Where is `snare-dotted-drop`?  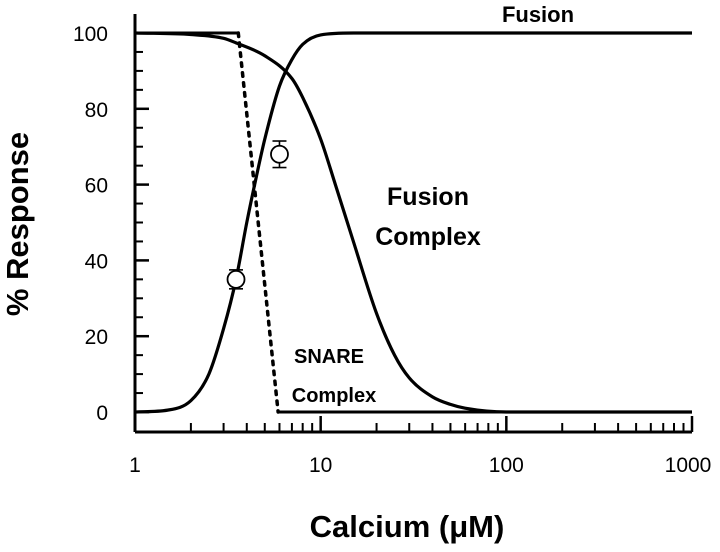
snare-dotted-drop is located at coordinates (258, 222).